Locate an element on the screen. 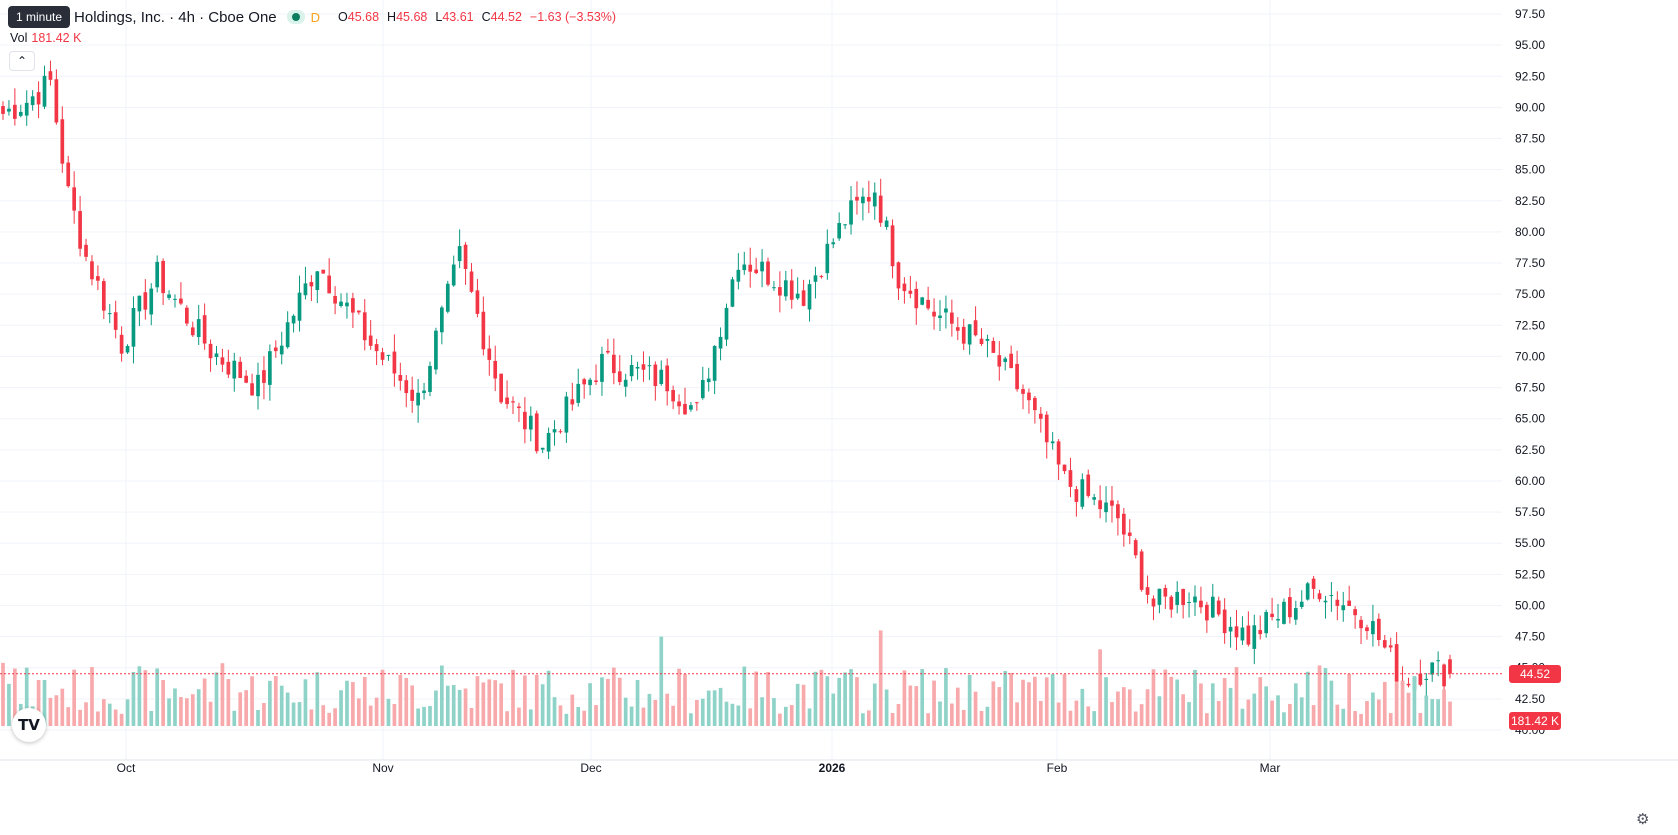 The height and width of the screenshot is (835, 1678). ohlc-low: L43.61 is located at coordinates (454, 17).